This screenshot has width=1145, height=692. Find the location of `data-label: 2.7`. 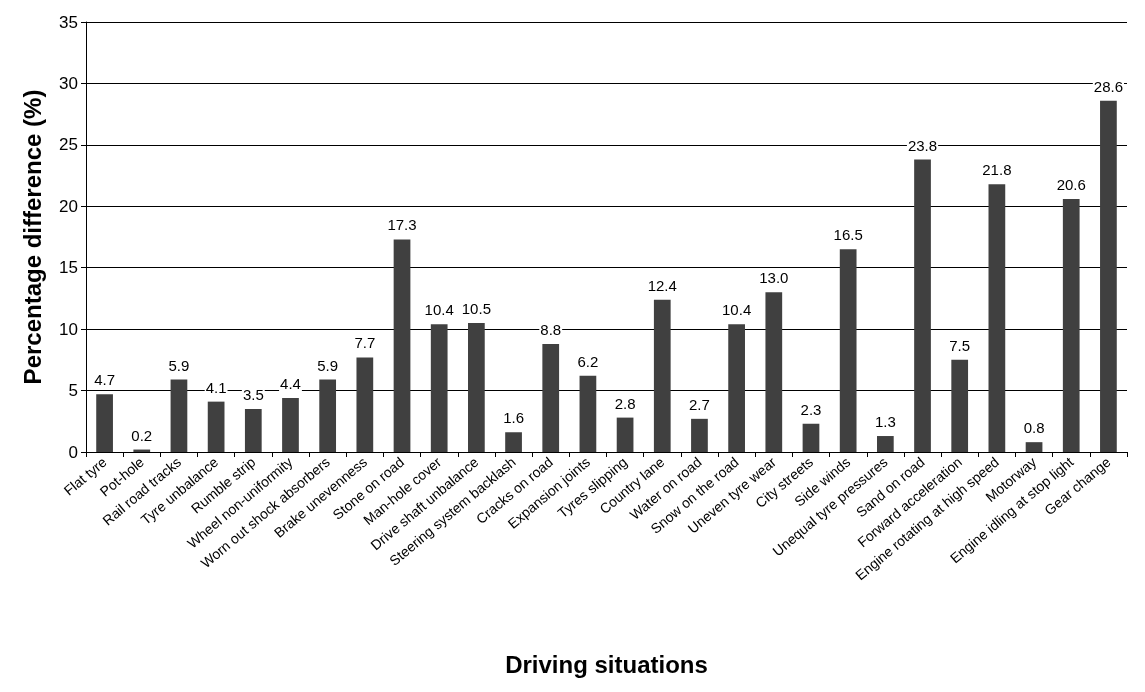

data-label: 2.7 is located at coordinates (699, 404).